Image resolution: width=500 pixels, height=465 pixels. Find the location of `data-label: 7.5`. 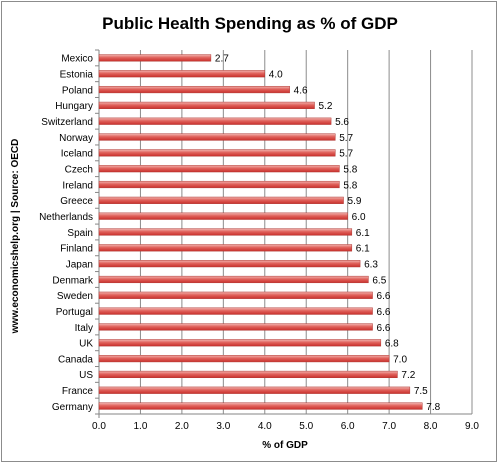

data-label: 7.5 is located at coordinates (421, 391).